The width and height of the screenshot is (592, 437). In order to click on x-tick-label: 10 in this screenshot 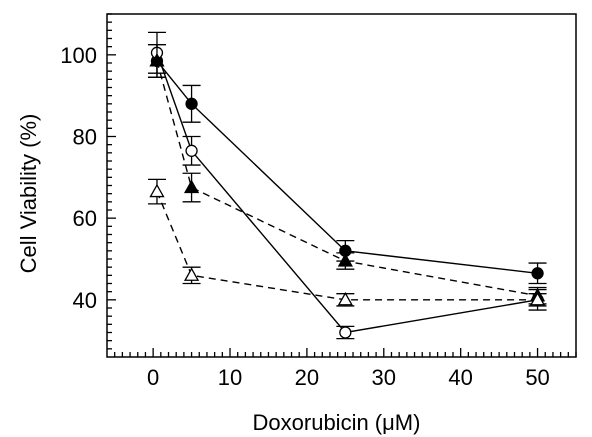, I will do `click(230, 377)`.